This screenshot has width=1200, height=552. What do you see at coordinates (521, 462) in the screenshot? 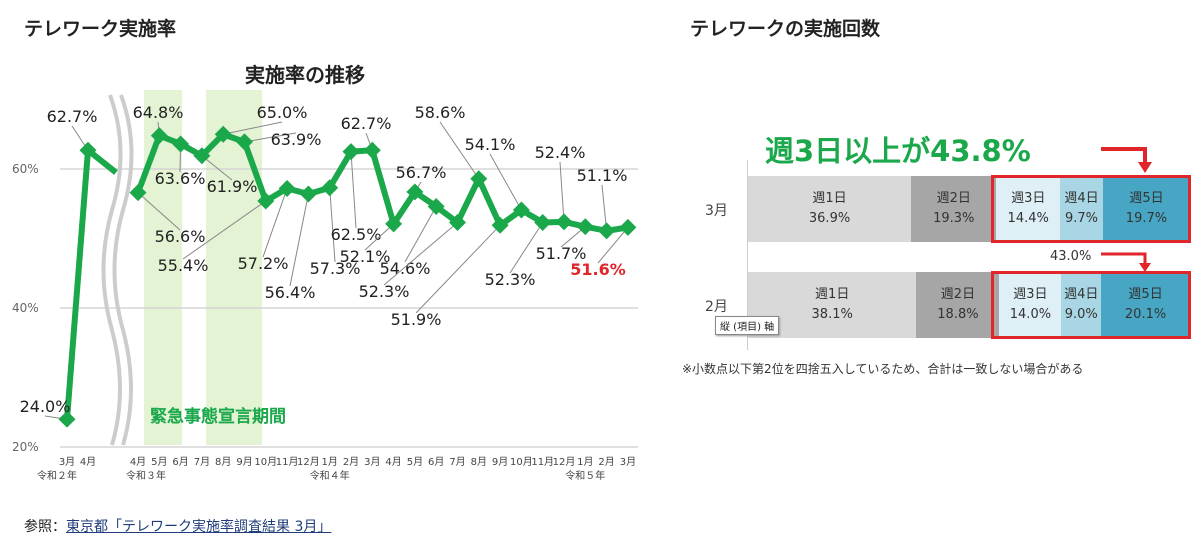
I see `x-tick-label: 10月` at bounding box center [521, 462].